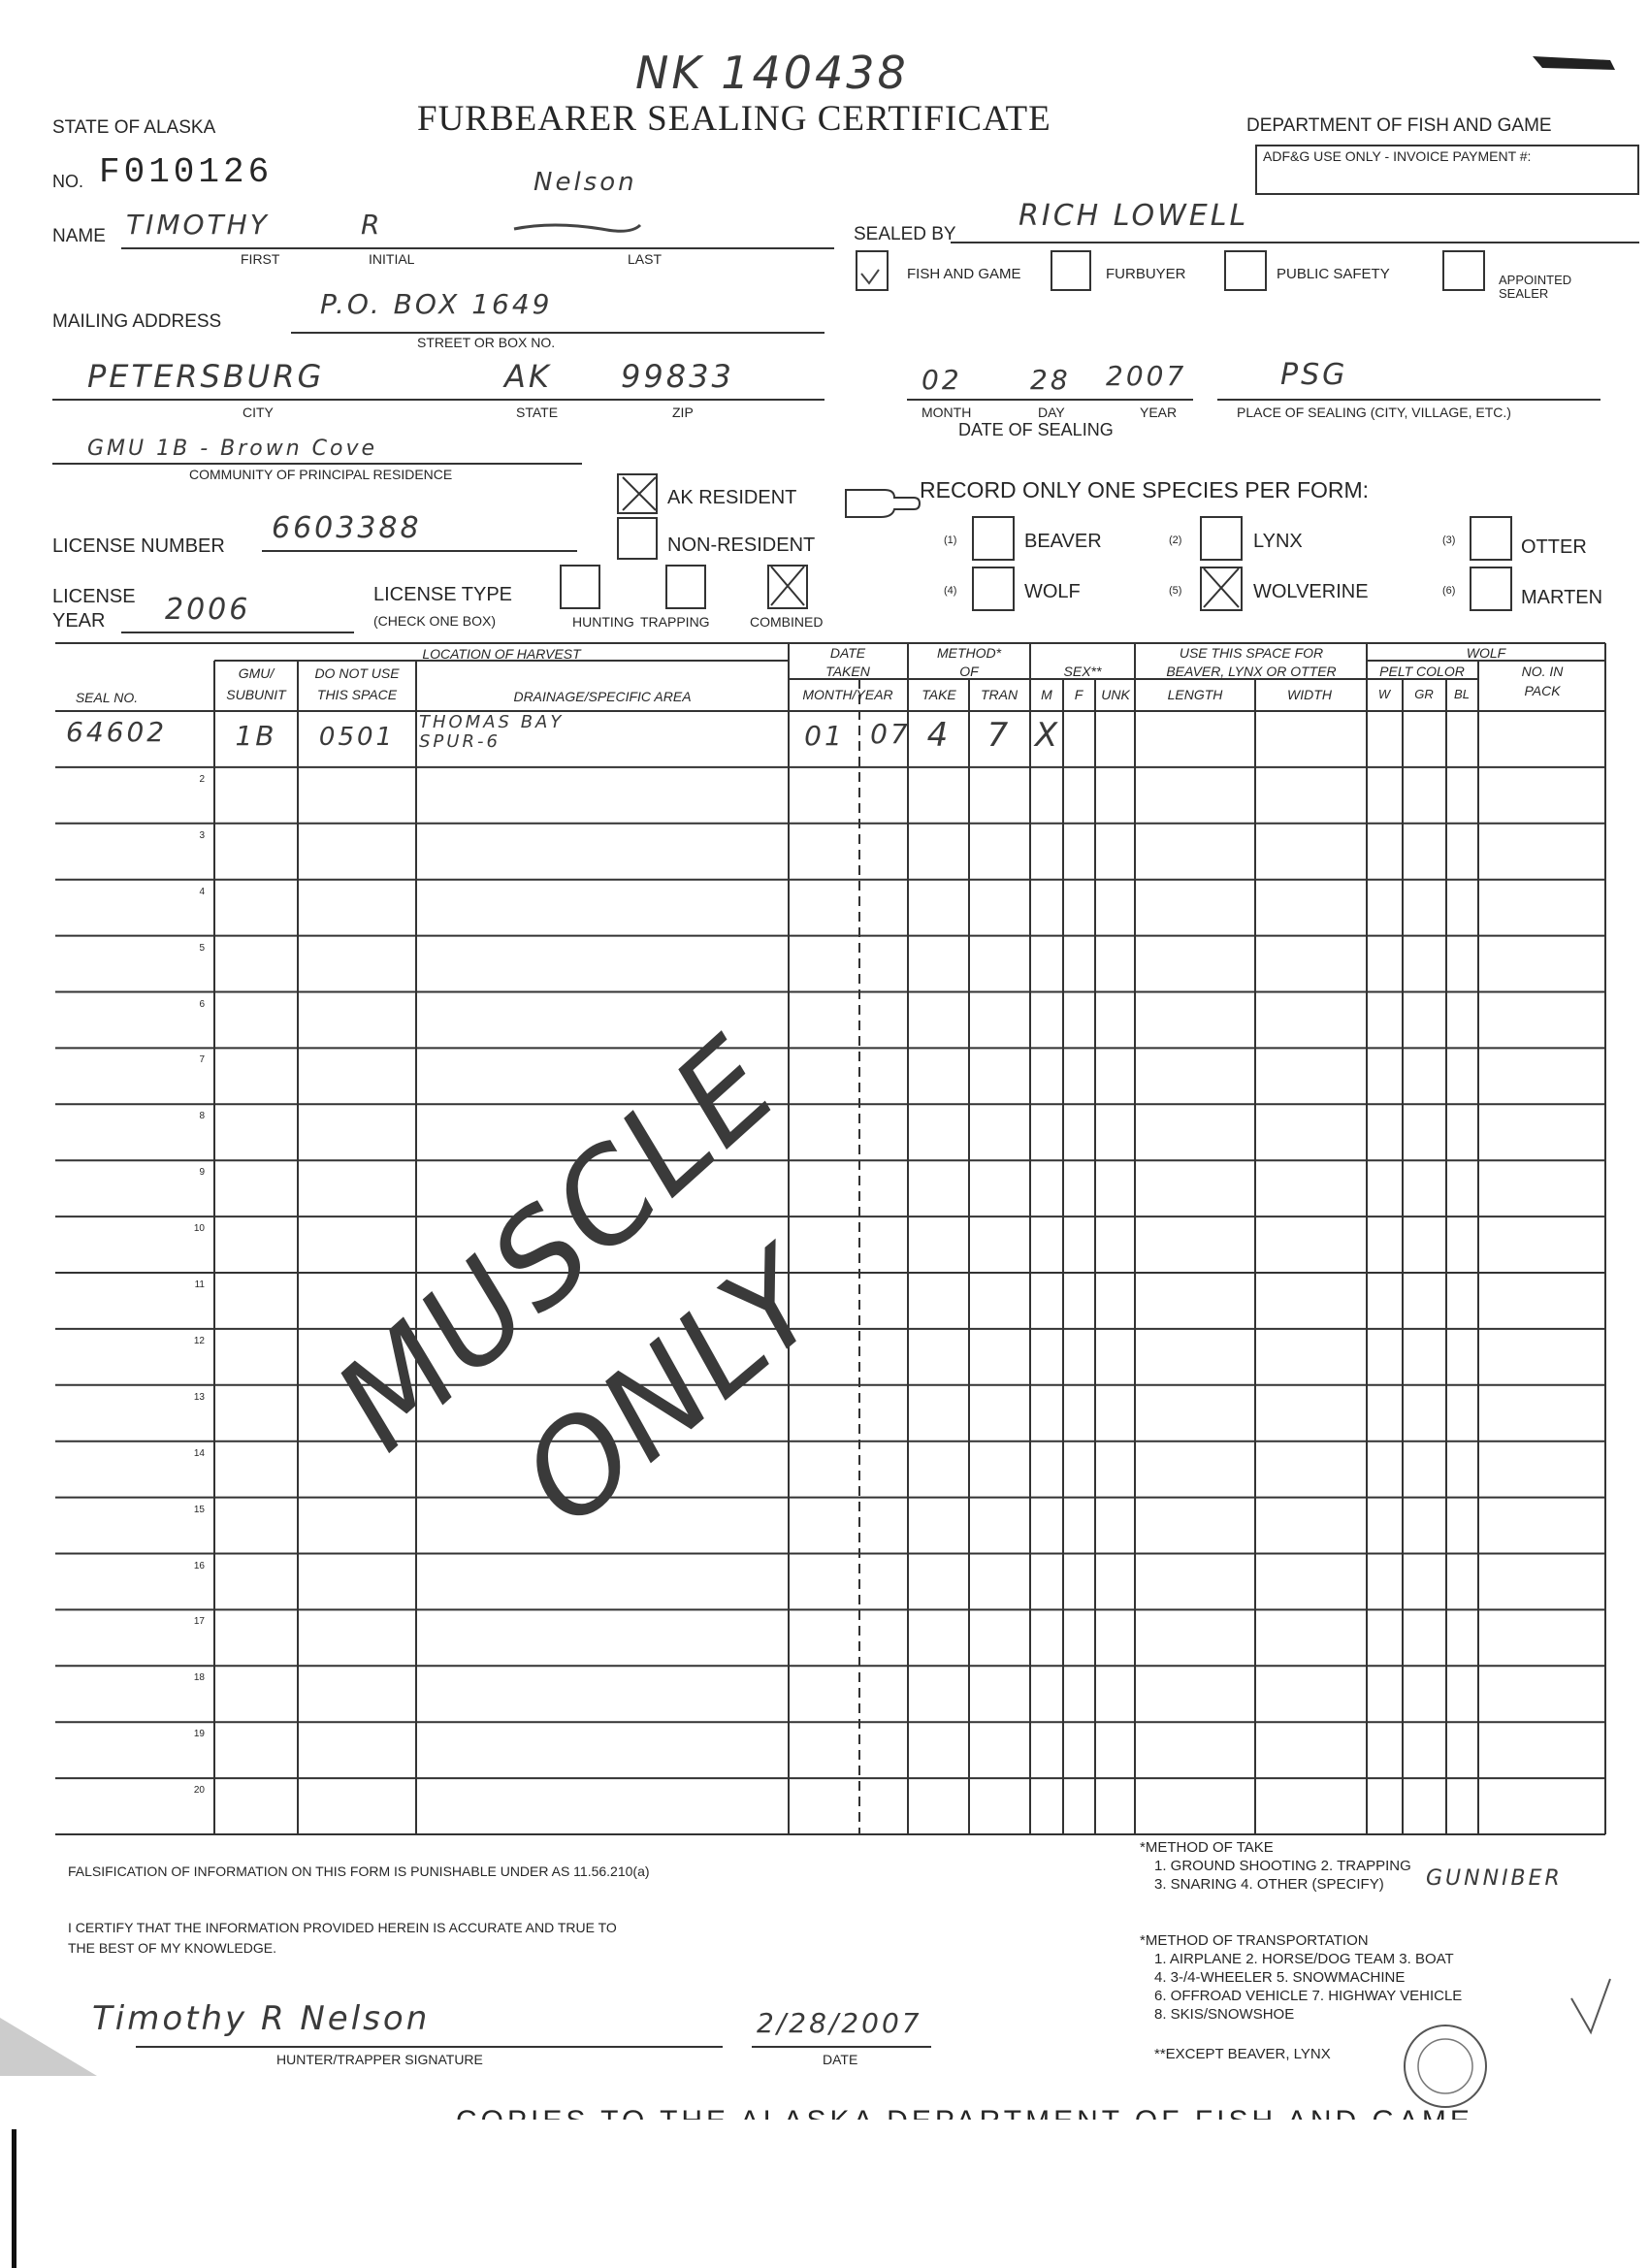 This screenshot has height=2268, width=1649. Describe the element at coordinates (1063, 541) in the screenshot. I see `label: BEAVER` at that location.